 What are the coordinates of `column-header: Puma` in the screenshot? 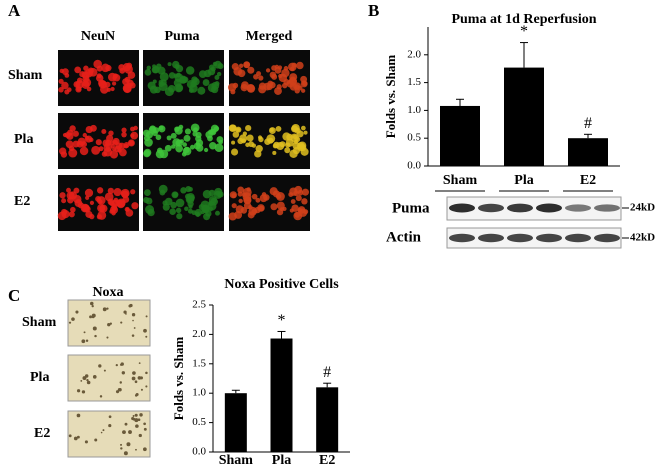 It's located at (182, 36).